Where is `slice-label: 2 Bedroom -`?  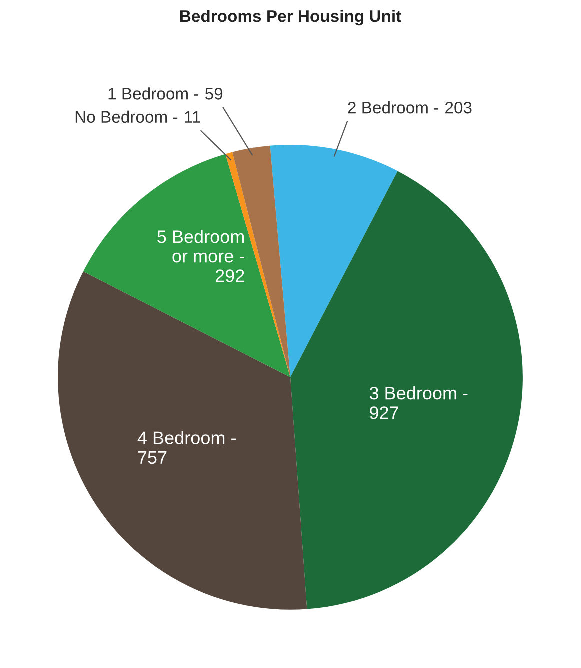 slice-label: 2 Bedroom - is located at coordinates (393, 108).